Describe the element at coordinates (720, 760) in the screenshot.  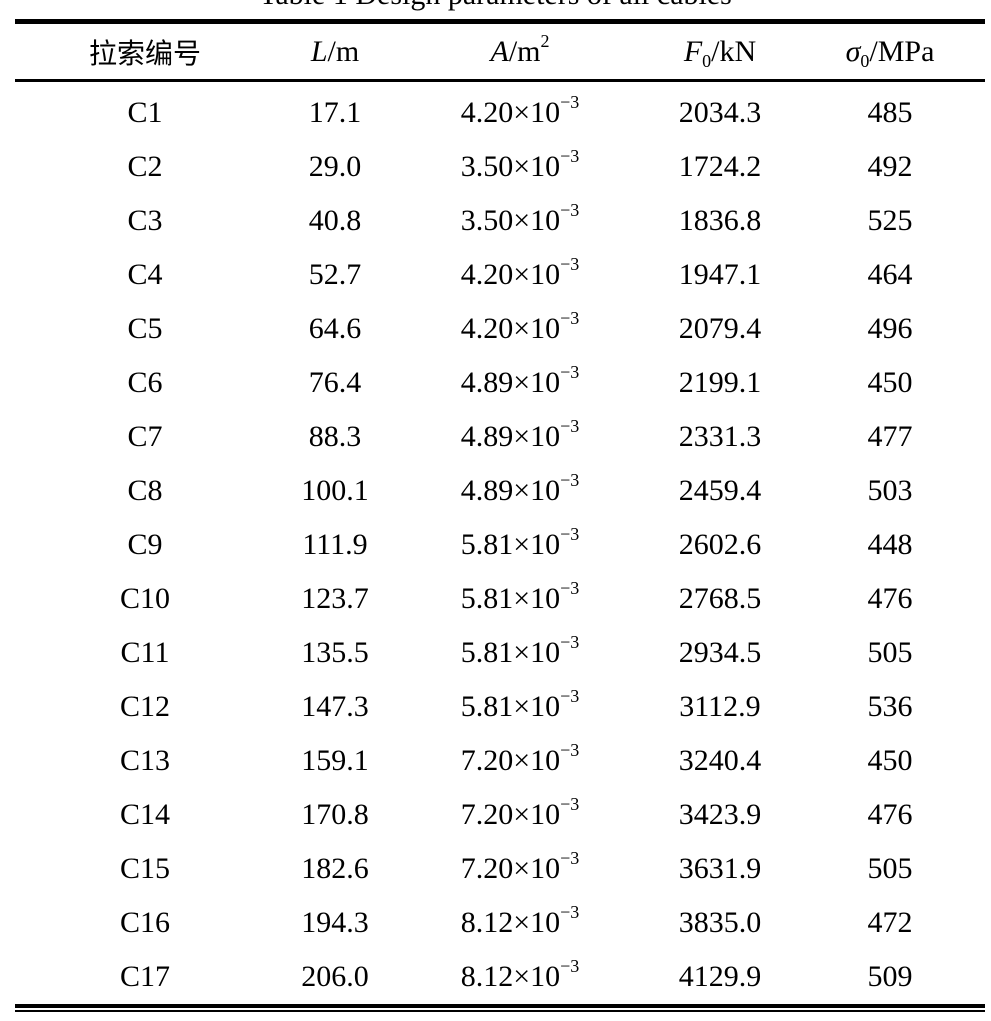
I see `cell-force: 3240.4` at that location.